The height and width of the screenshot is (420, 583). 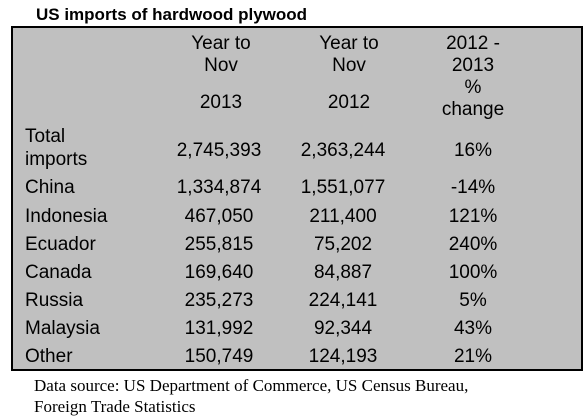 I want to click on table-cell-russia-2012: 224,141, so click(x=343, y=300).